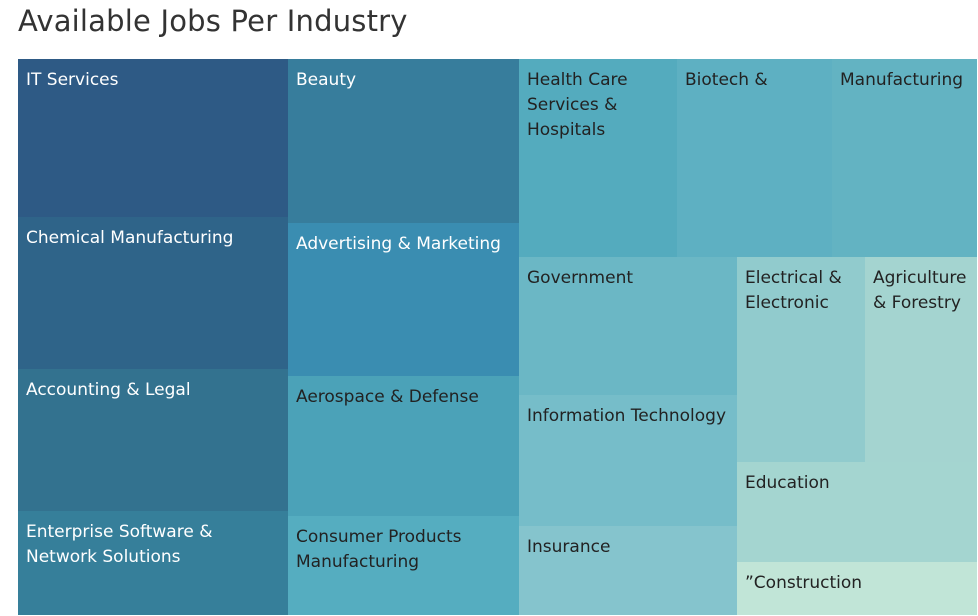  What do you see at coordinates (108, 390) in the screenshot?
I see `tile-label: Accounting & Legal` at bounding box center [108, 390].